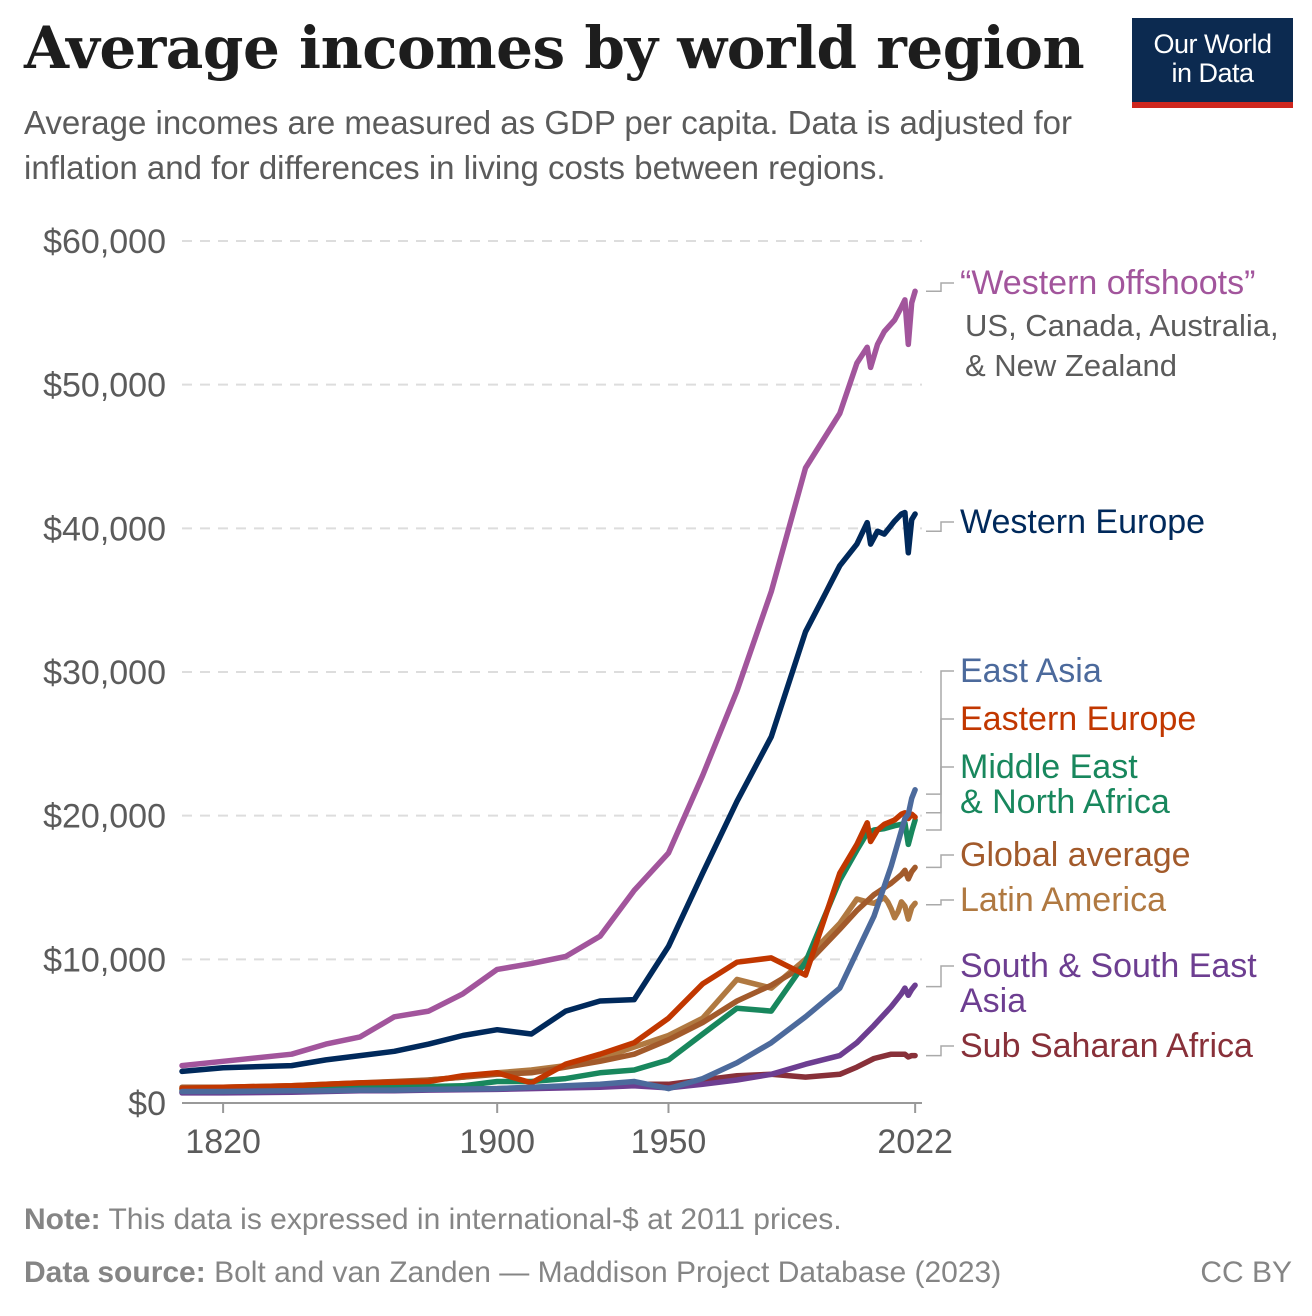 The width and height of the screenshot is (1312, 1316). What do you see at coordinates (104, 242) in the screenshot?
I see `y-tick-label: $60,000` at bounding box center [104, 242].